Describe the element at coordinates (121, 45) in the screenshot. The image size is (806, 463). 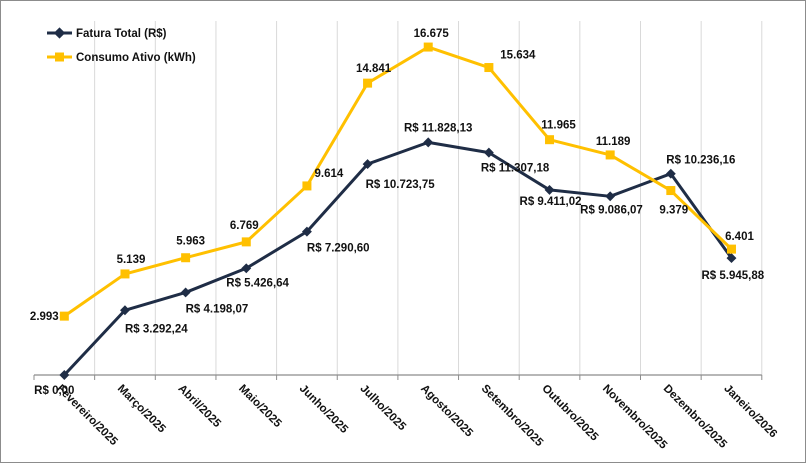
I see `legend: Fatura Total (R$) Consumo Ativo (kWh)` at that location.